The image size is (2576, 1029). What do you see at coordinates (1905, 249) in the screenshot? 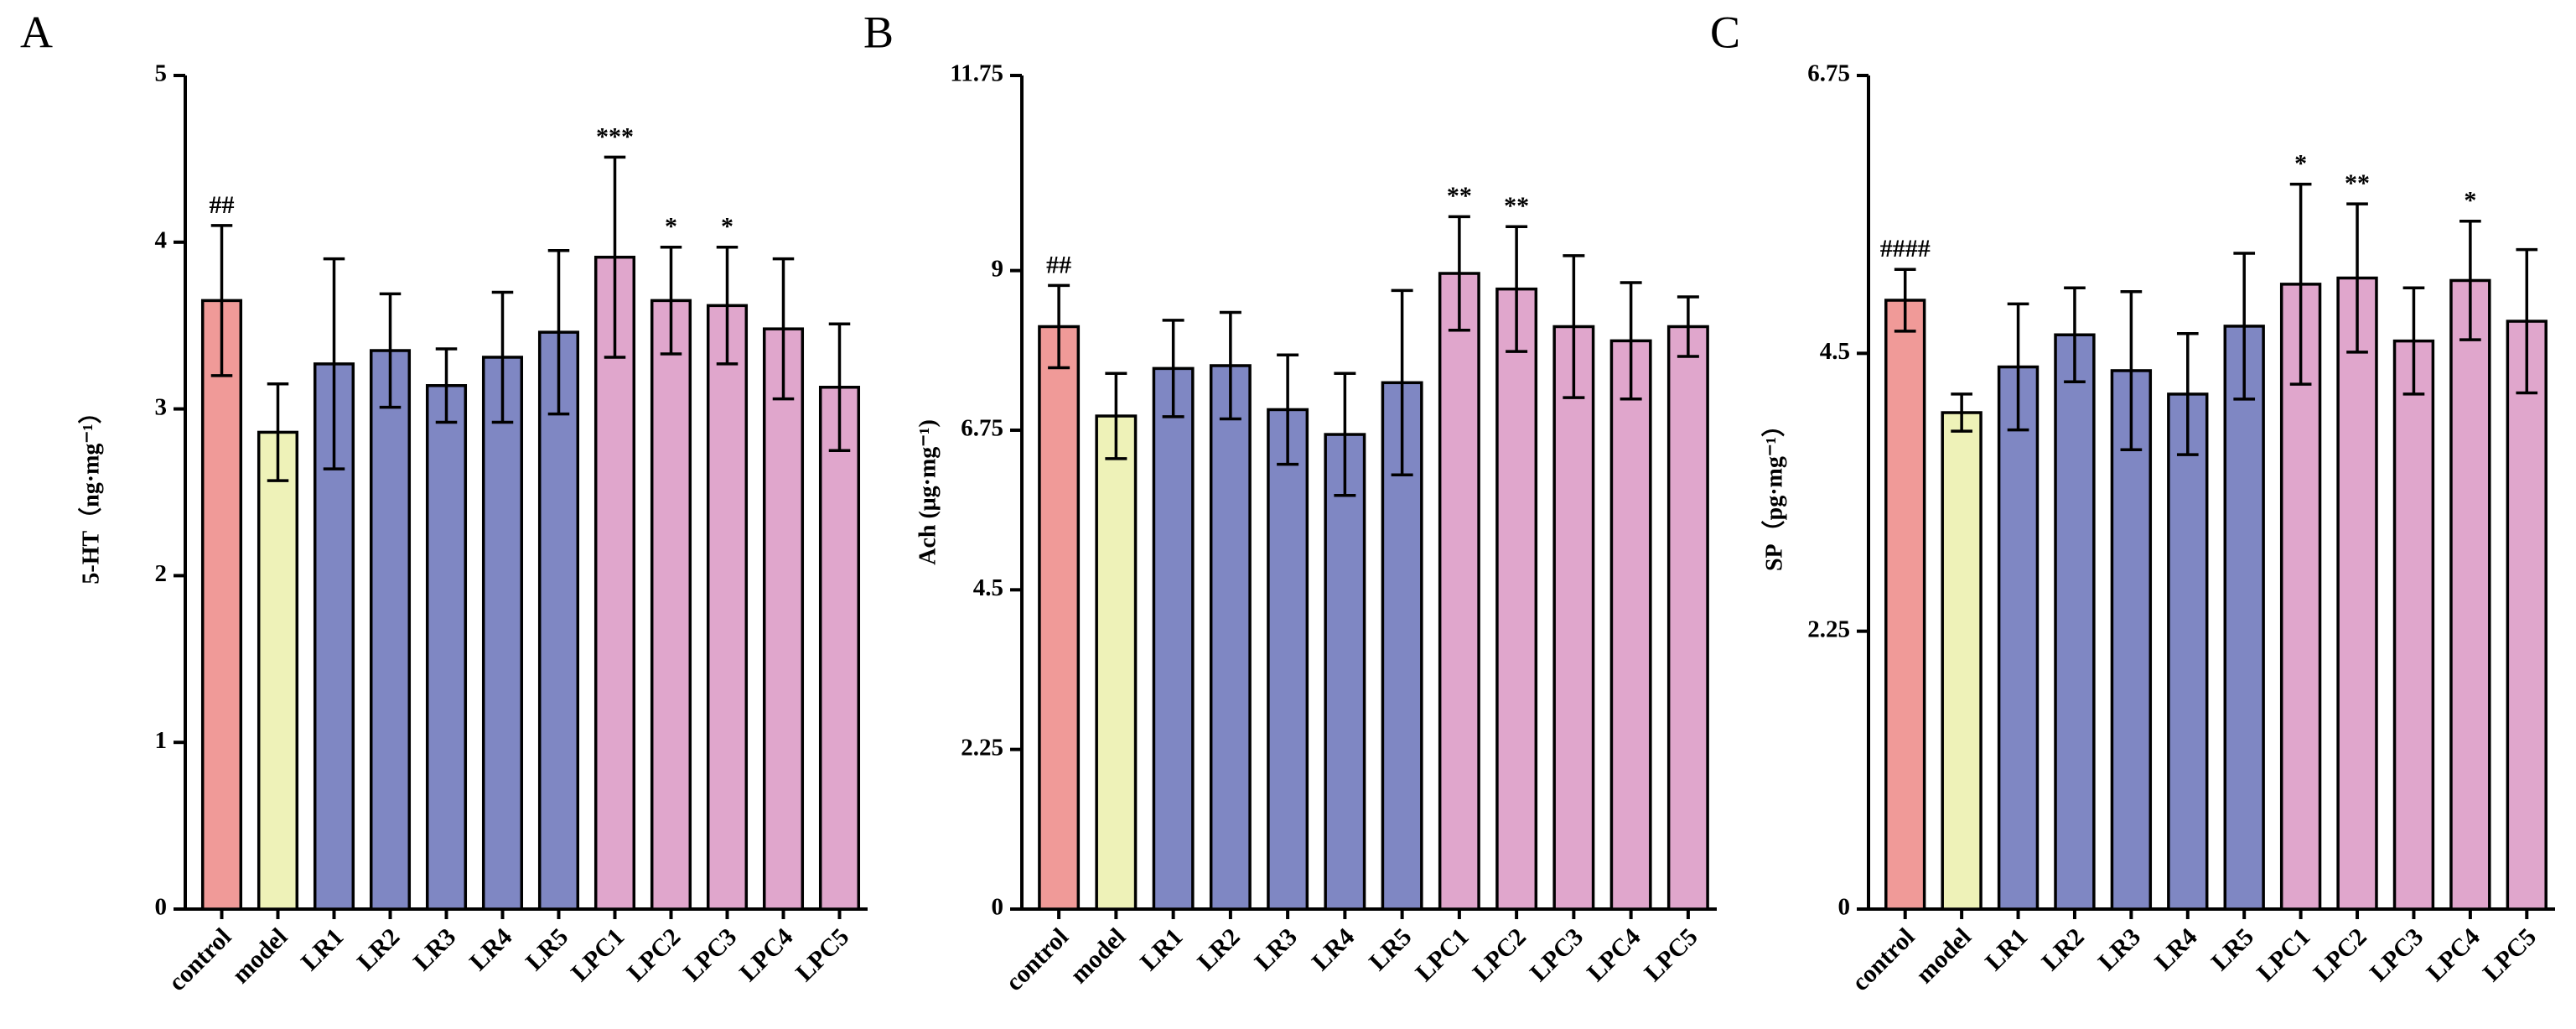
I see `annotation: ####` at bounding box center [1905, 249].